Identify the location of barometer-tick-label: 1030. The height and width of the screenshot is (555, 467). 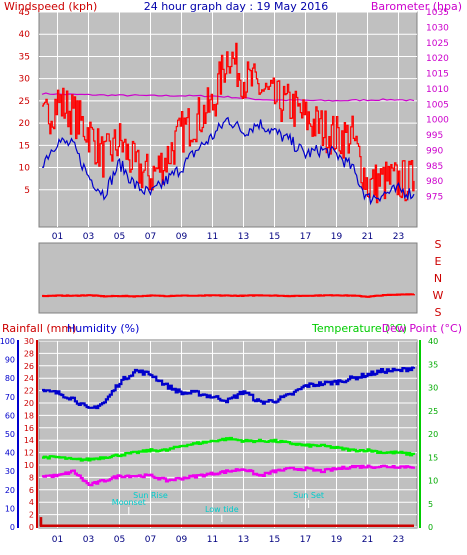
(437, 28).